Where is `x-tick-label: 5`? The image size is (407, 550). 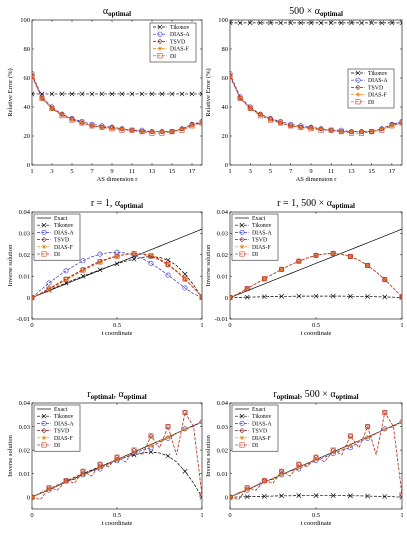 x-tick-label: 5 is located at coordinates (71, 171).